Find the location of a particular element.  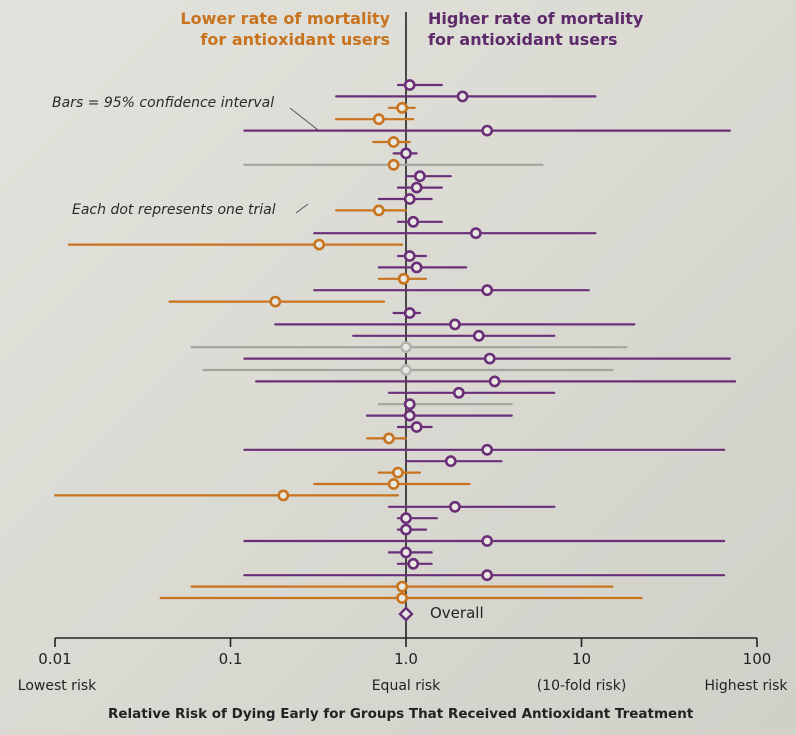

x-tick-label: 0.1 is located at coordinates (230, 659).